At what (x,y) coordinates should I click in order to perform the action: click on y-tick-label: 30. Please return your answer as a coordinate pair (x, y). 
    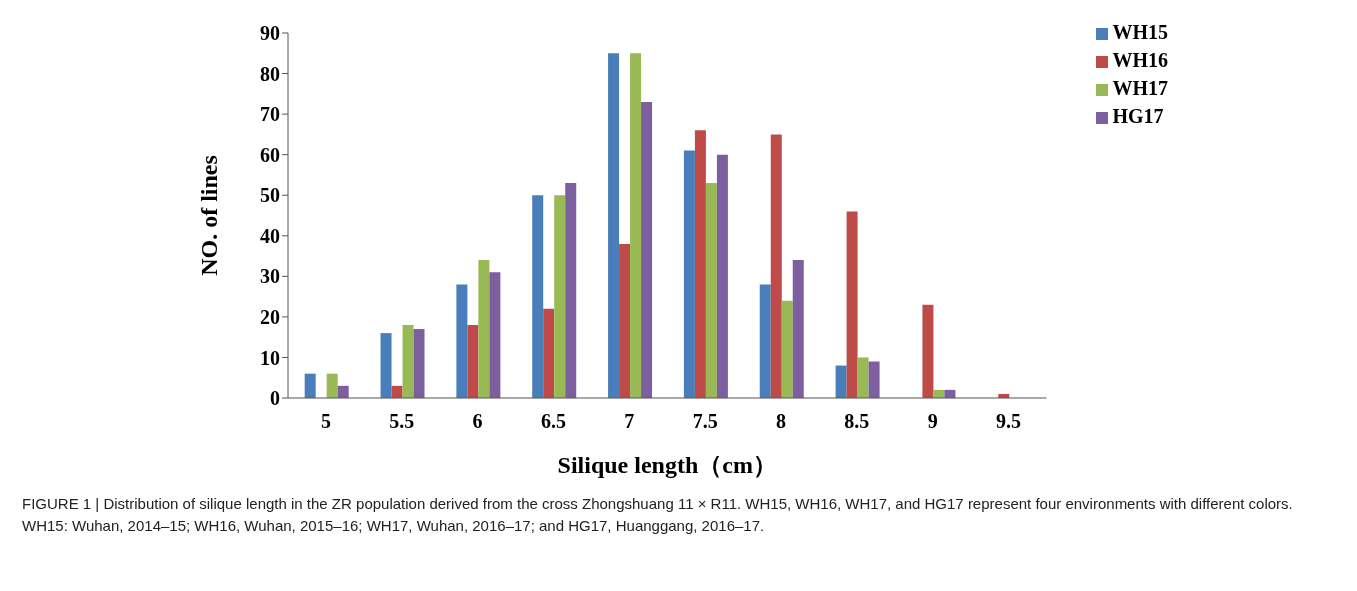
    Looking at the image, I should click on (270, 276).